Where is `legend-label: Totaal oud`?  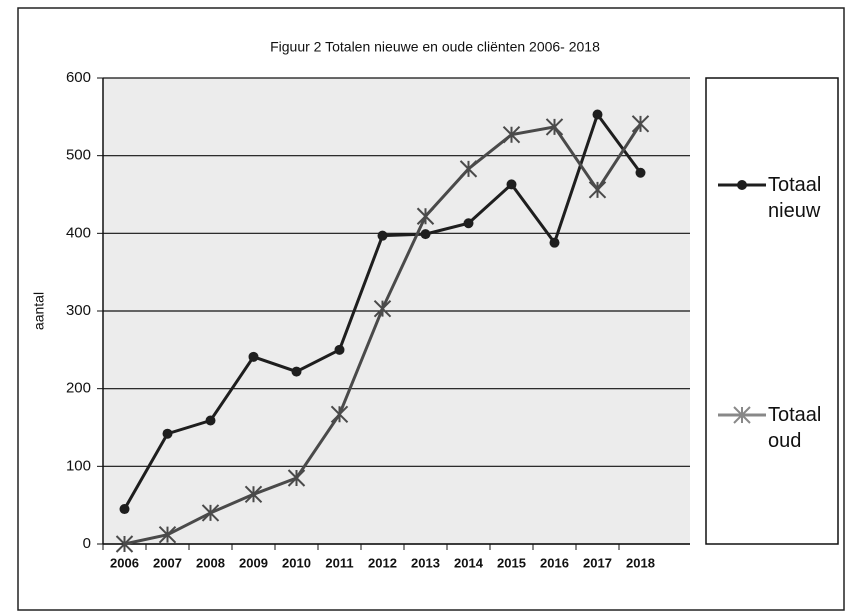
legend-label: Totaal oud is located at coordinates (795, 428).